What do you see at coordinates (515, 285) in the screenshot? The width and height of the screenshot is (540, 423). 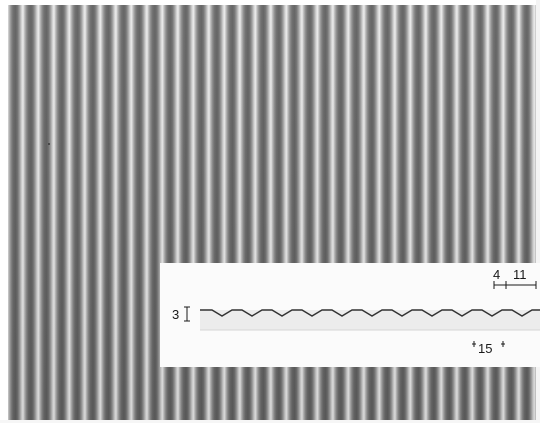 I see `width-dimension-marker` at bounding box center [515, 285].